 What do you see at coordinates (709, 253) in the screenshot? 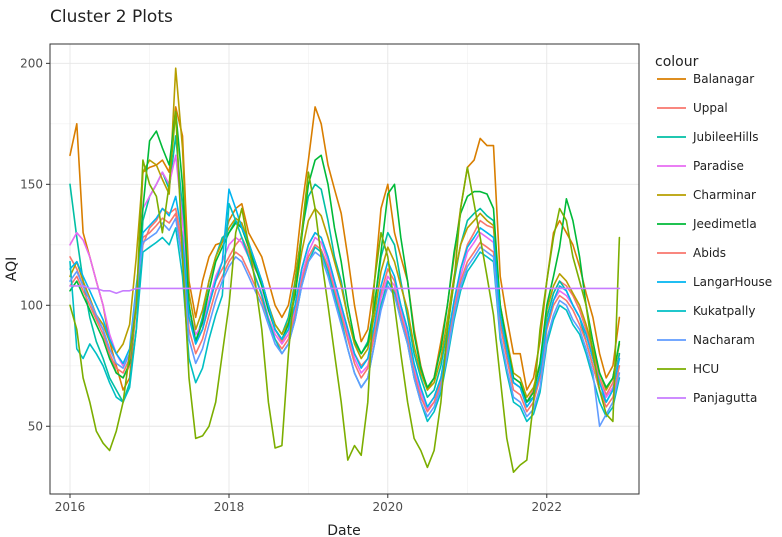
I see `legend-label-abids: Abids` at bounding box center [709, 253].